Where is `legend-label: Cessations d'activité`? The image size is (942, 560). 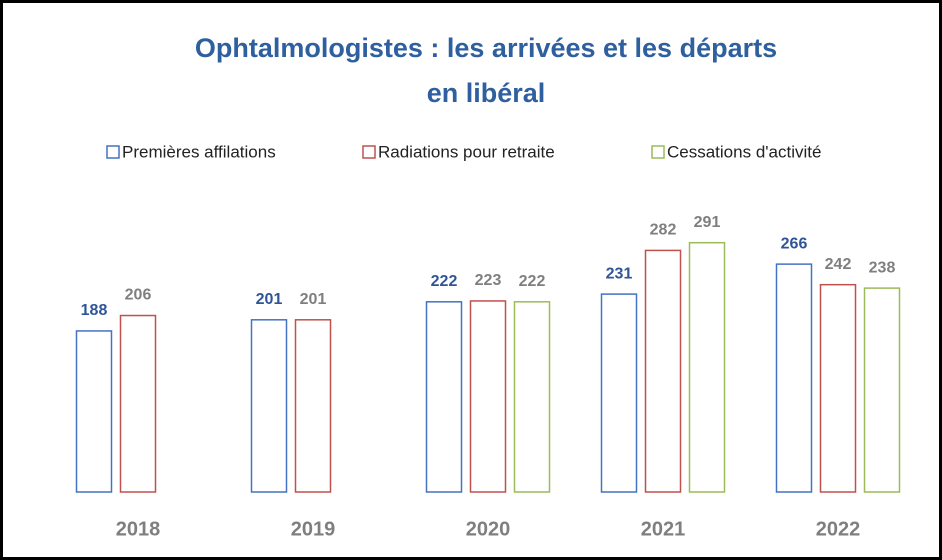
legend-label: Cessations d'activité is located at coordinates (744, 151).